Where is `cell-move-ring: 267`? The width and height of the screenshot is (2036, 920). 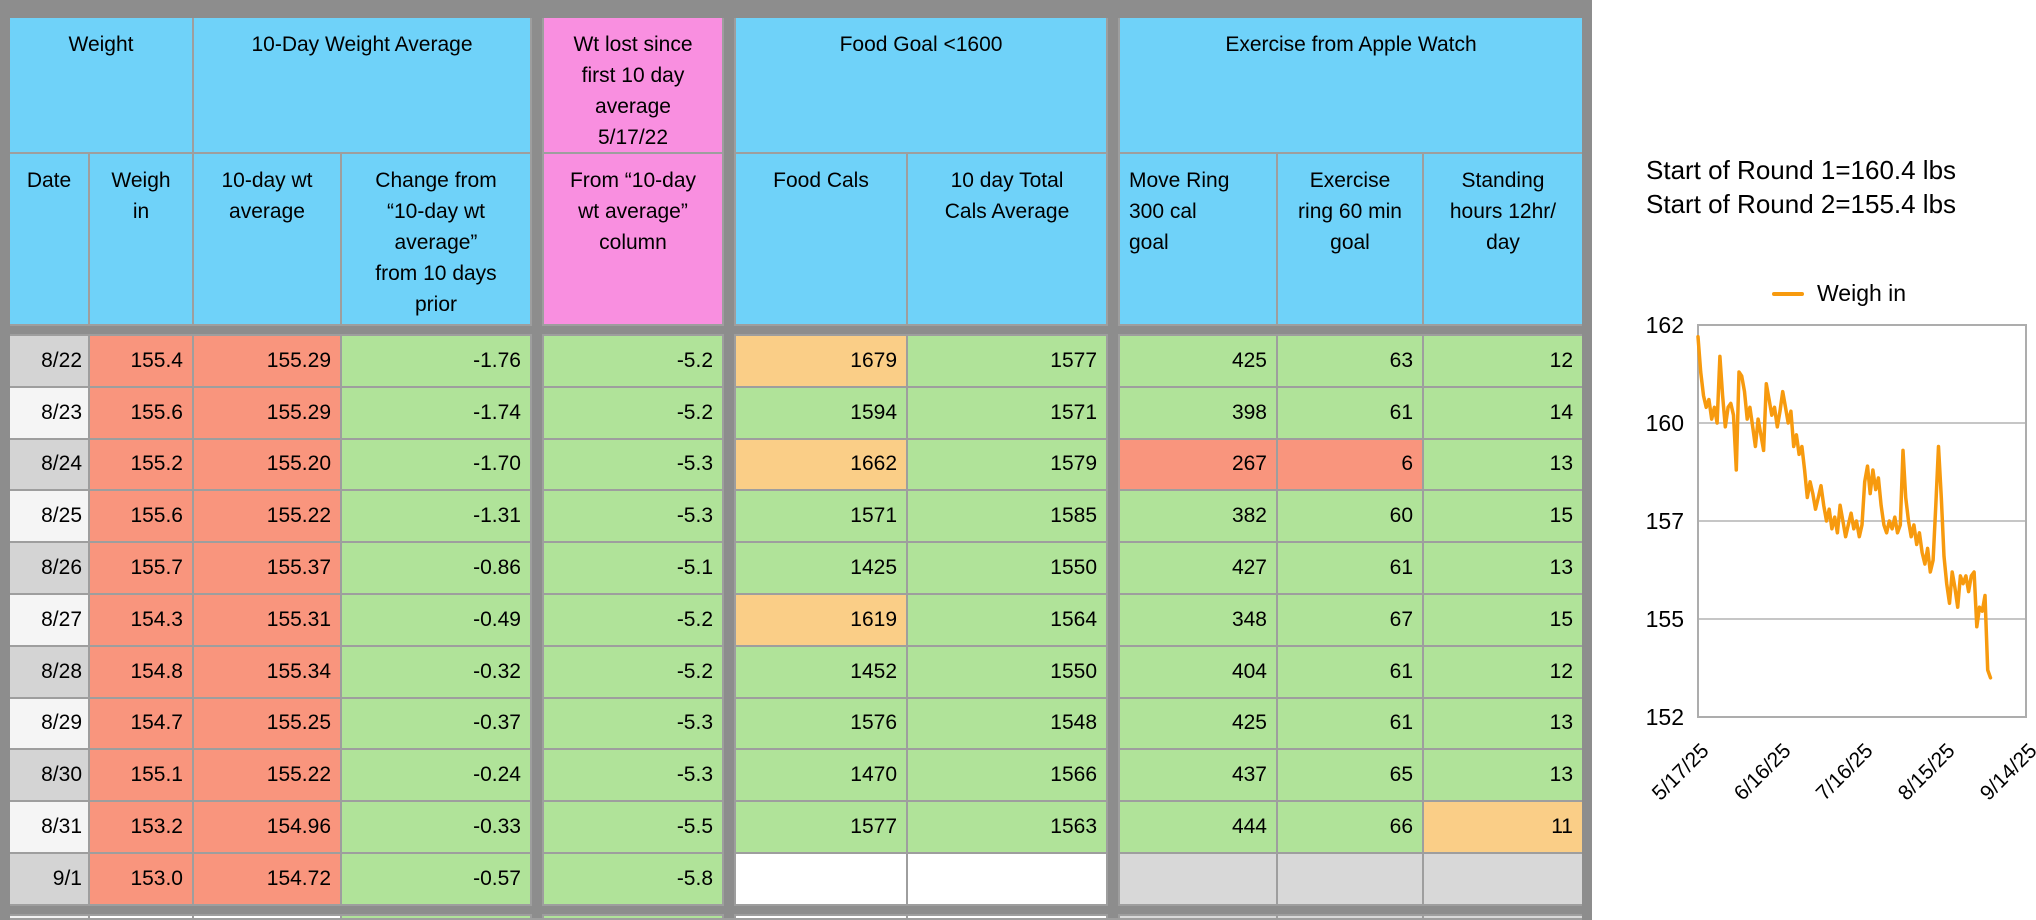
cell-move-ring: 267 is located at coordinates (1198, 464).